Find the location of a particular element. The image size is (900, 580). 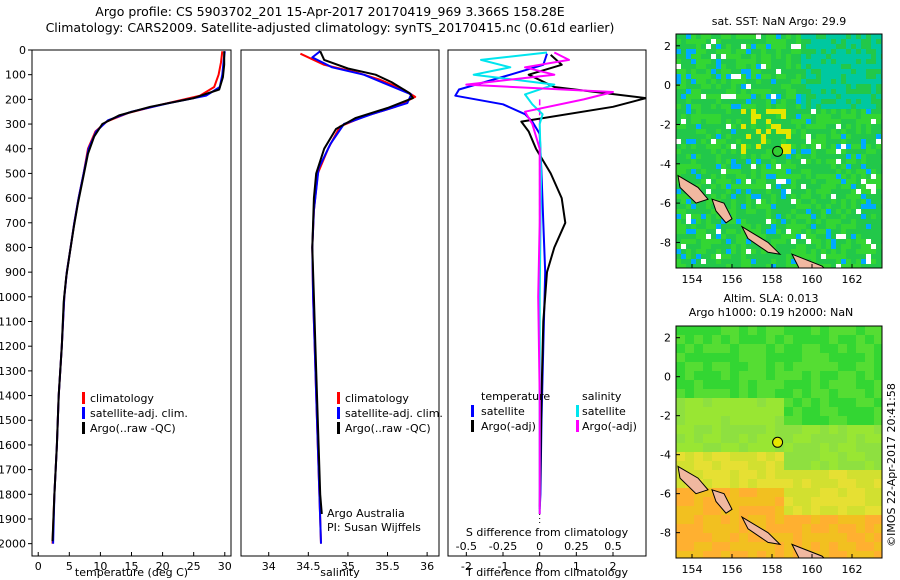

x-tick-label: 162 is located at coordinates (852, 279).